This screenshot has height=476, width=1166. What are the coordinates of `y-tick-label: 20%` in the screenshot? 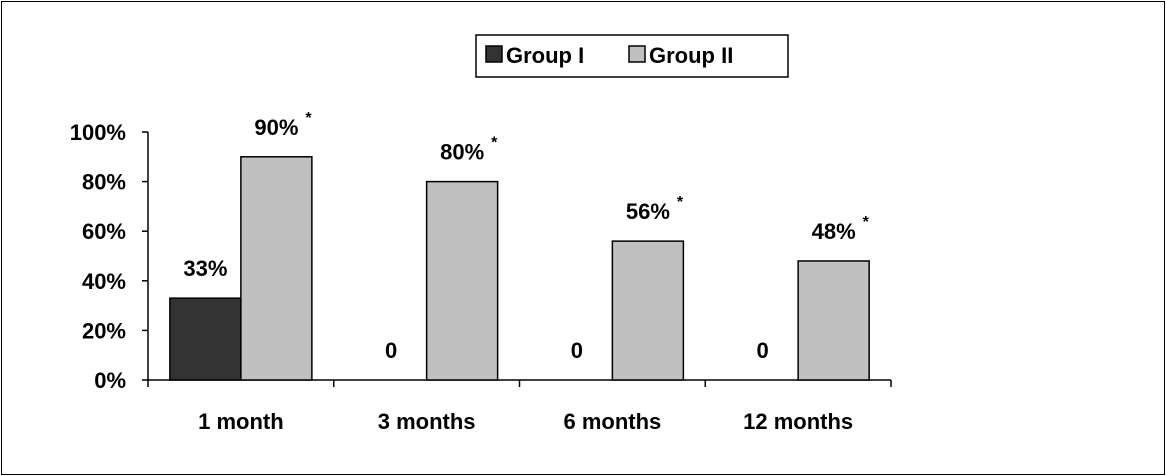 It's located at (104, 330).